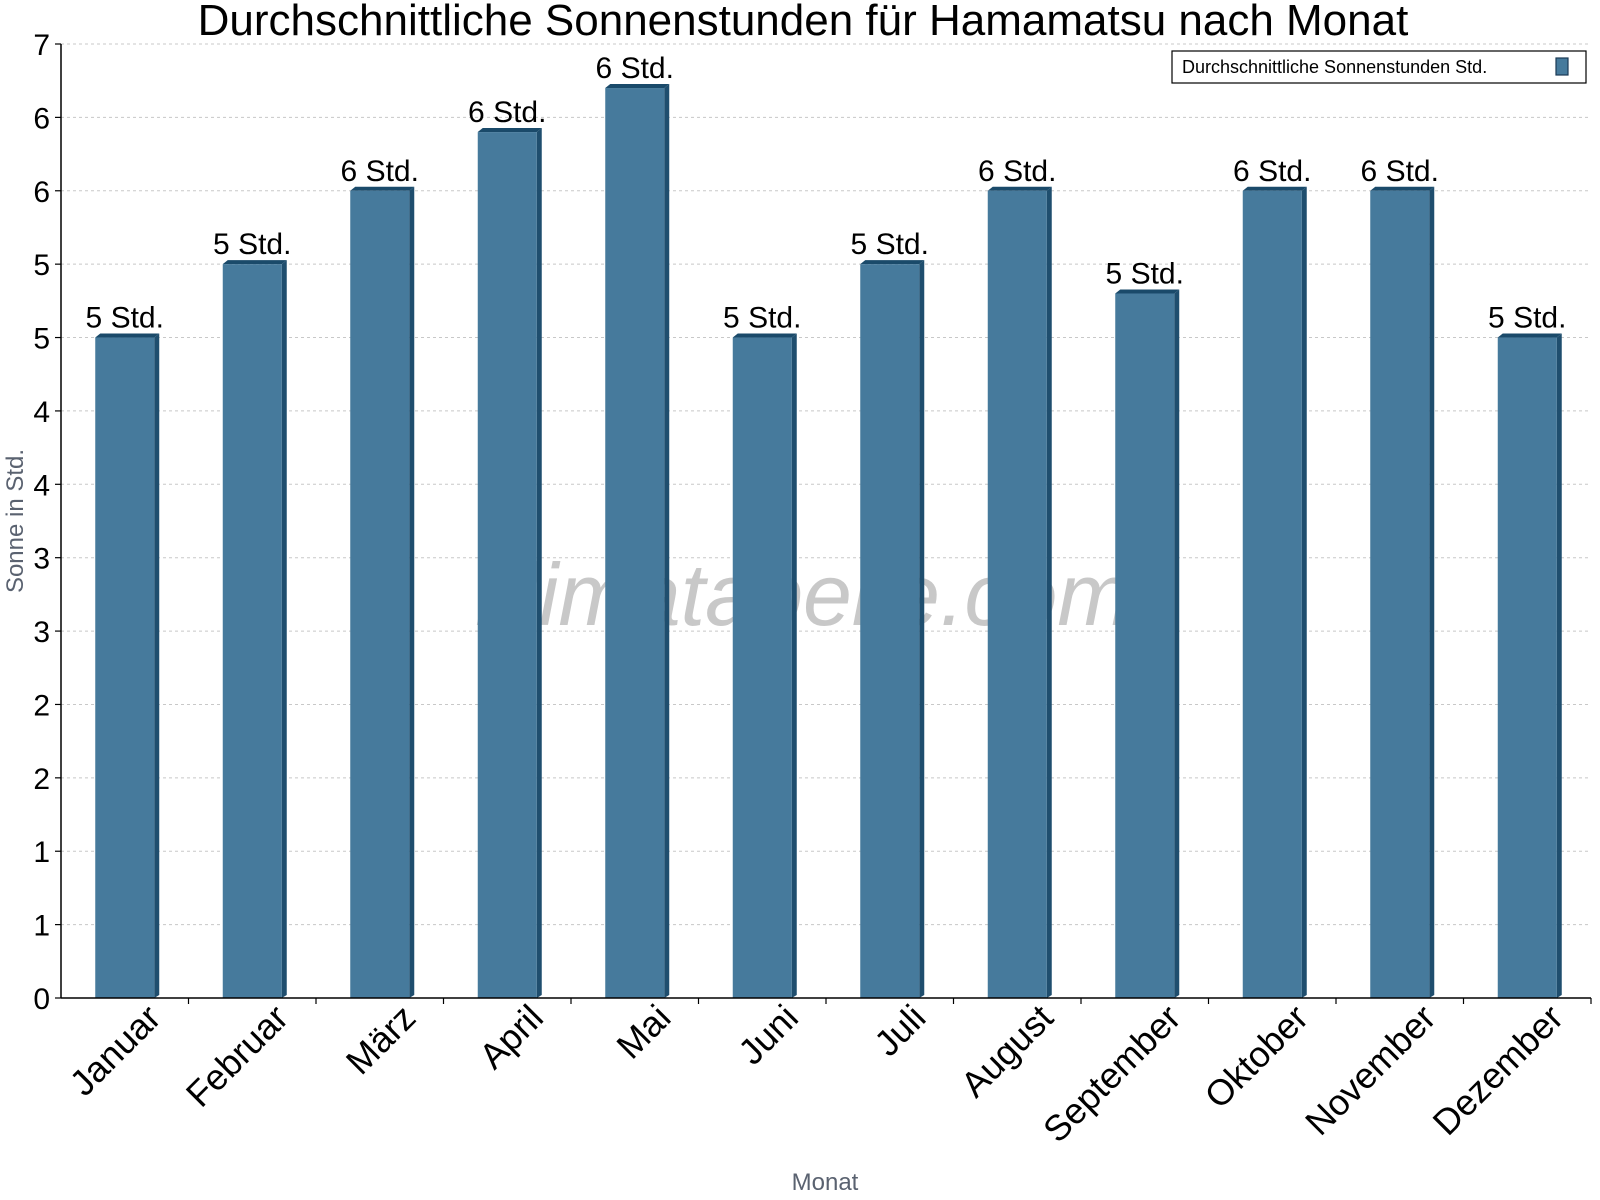 This screenshot has height=1200, width=1600. Describe the element at coordinates (237, 1056) in the screenshot. I see `x-tick-label: Februar` at that location.